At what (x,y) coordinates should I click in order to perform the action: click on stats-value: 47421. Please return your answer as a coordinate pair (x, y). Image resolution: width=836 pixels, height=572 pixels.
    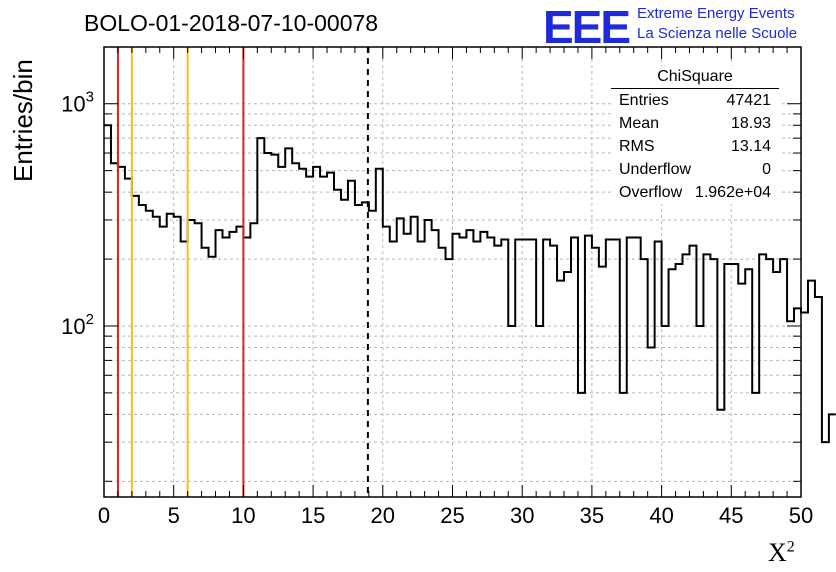
    Looking at the image, I should click on (749, 100).